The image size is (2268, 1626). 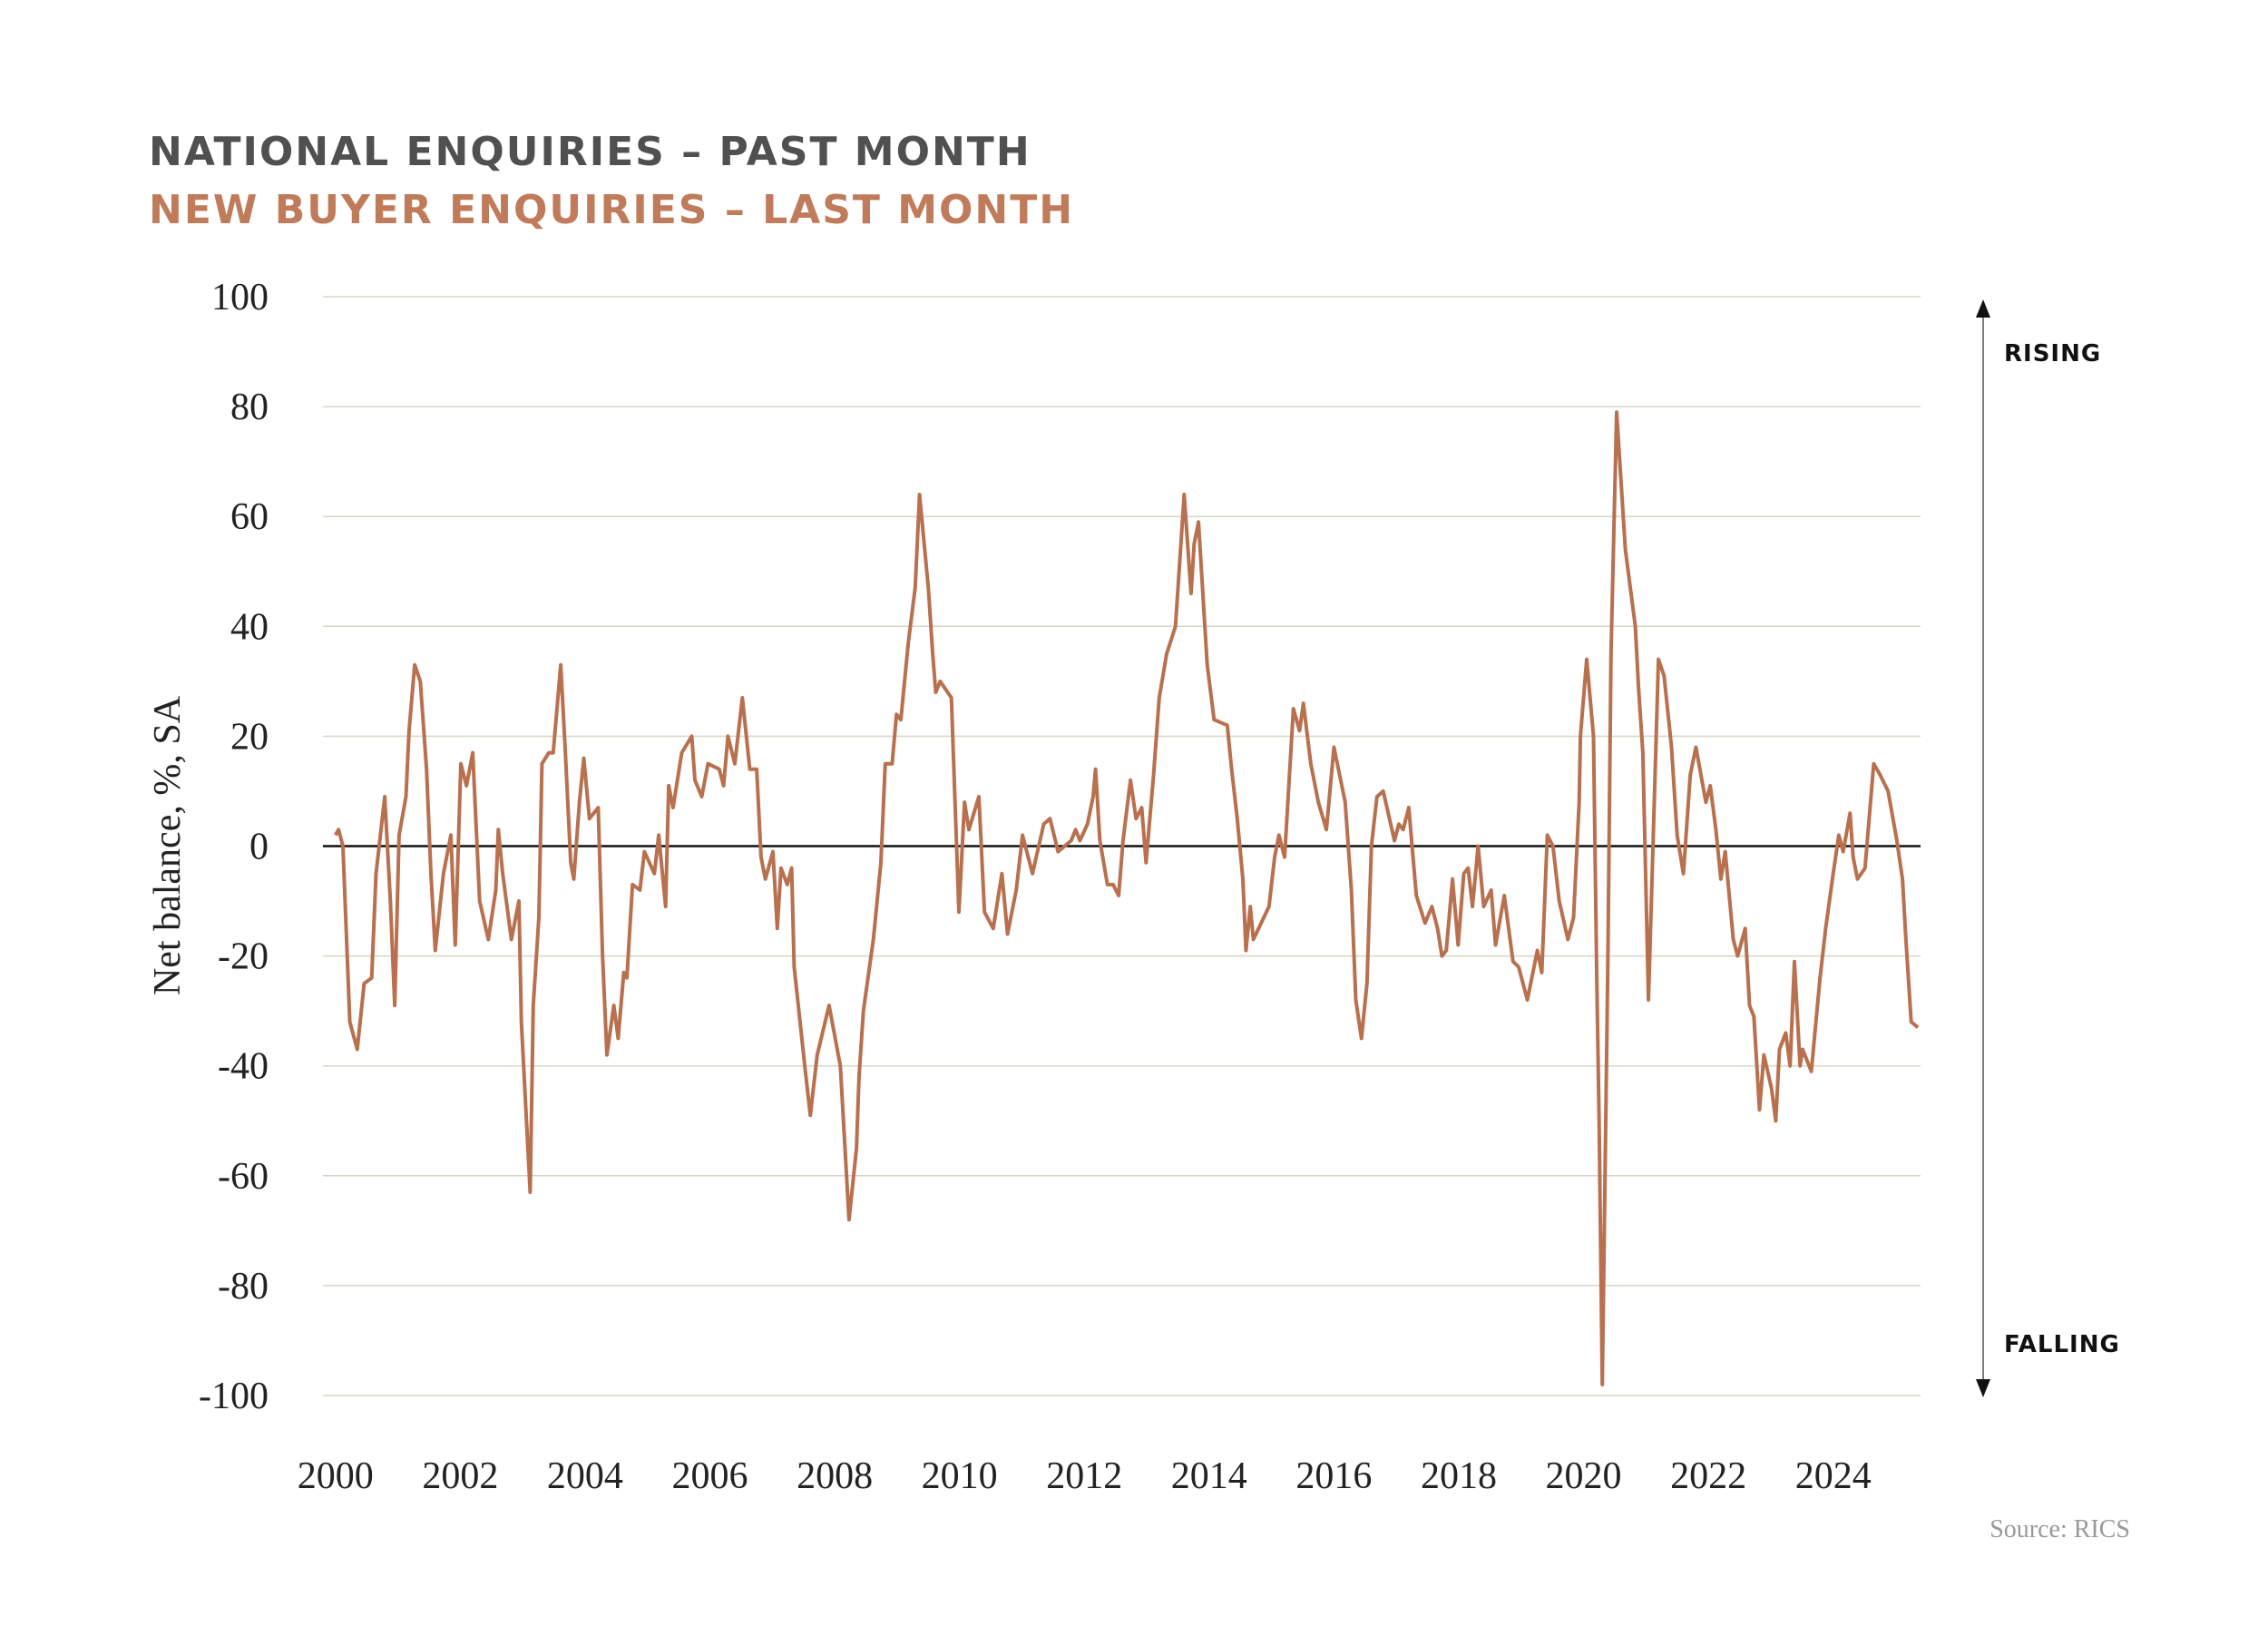 I want to click on y-tick-label: 80, so click(x=249, y=407).